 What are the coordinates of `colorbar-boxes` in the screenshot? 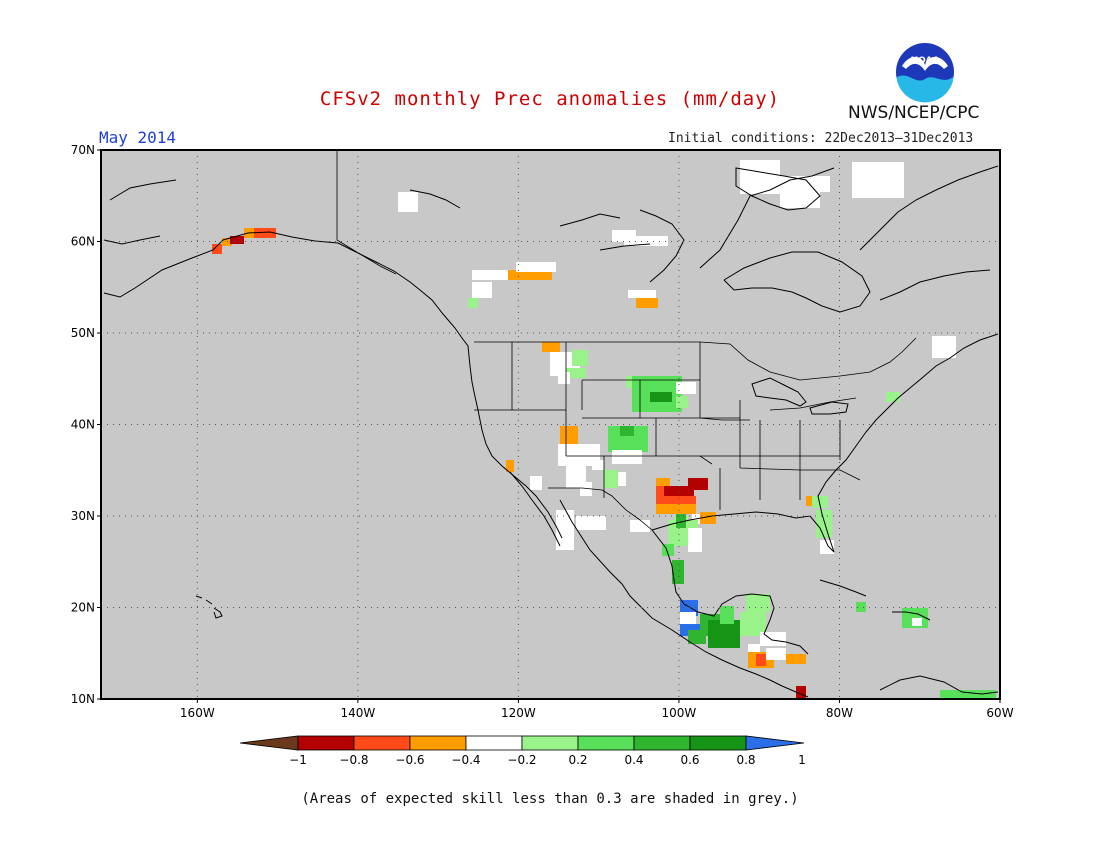 It's located at (522, 743).